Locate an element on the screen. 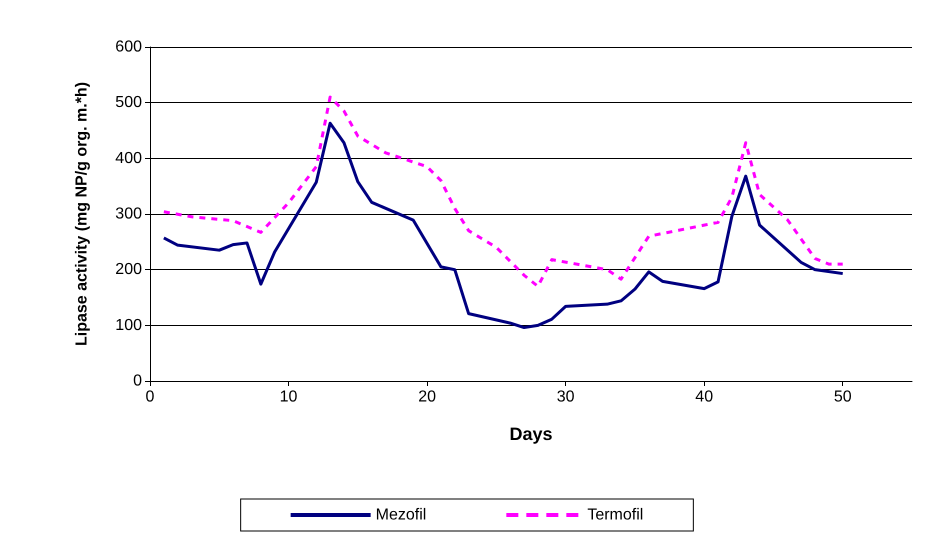  x-tick-label: 50 is located at coordinates (843, 397).